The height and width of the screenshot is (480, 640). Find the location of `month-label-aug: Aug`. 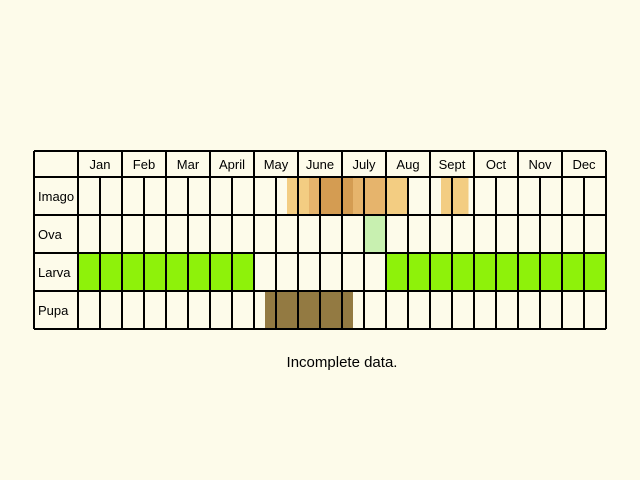

month-label-aug: Aug is located at coordinates (407, 164).